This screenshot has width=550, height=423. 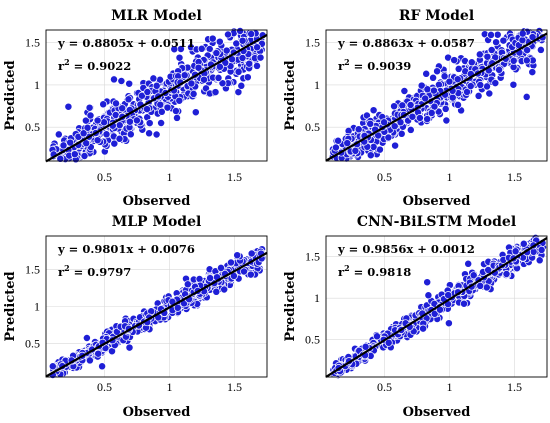 I want to click on y-tick-label: 1, so click(x=317, y=298).